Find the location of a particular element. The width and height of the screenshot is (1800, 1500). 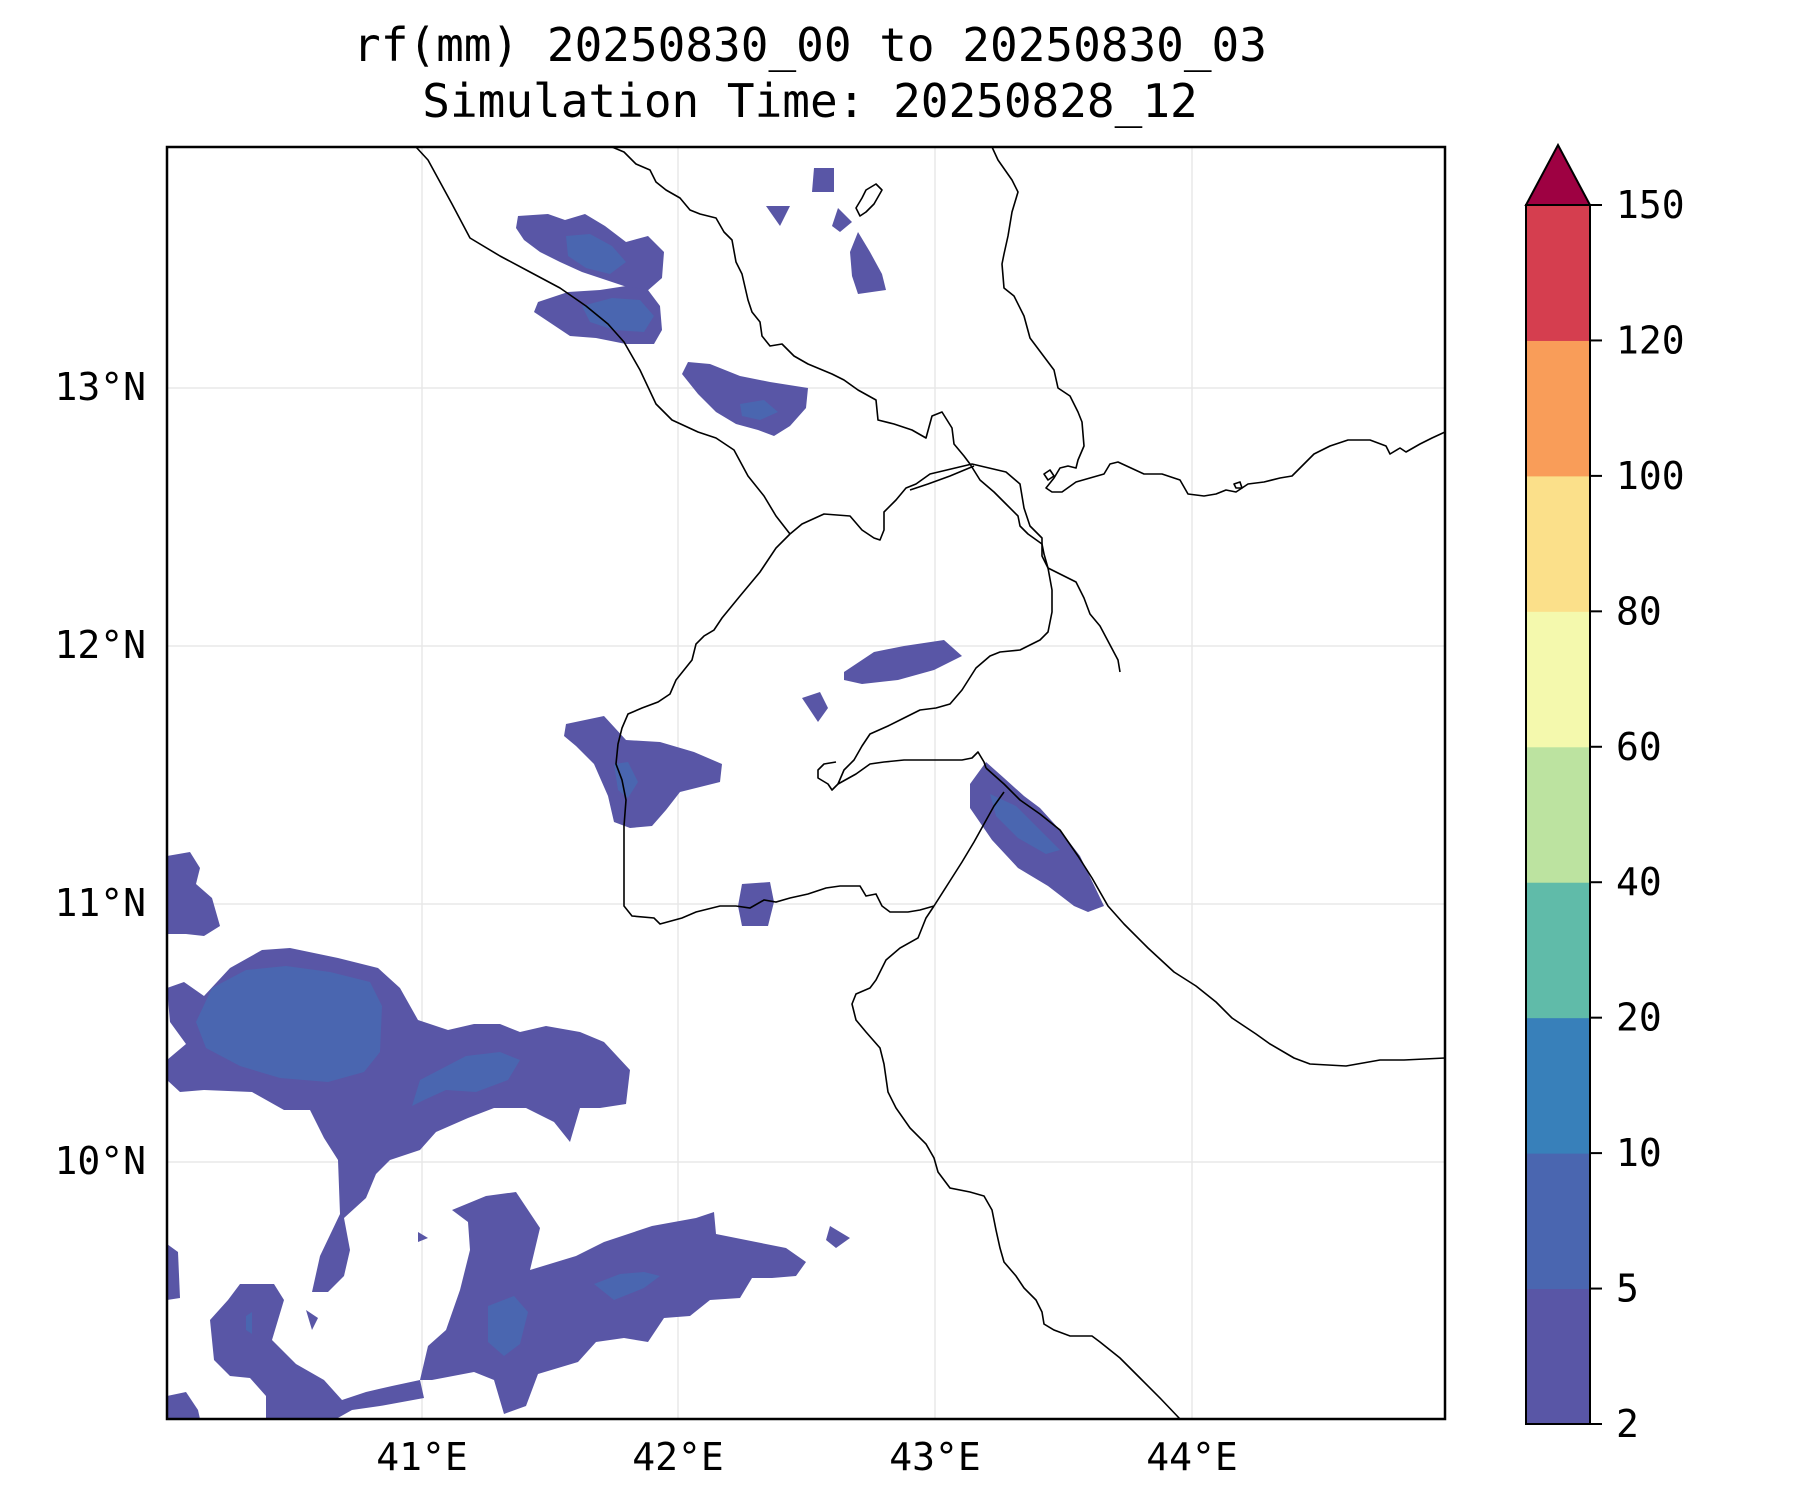

lat-tick-label: 12°N is located at coordinates (100, 645).